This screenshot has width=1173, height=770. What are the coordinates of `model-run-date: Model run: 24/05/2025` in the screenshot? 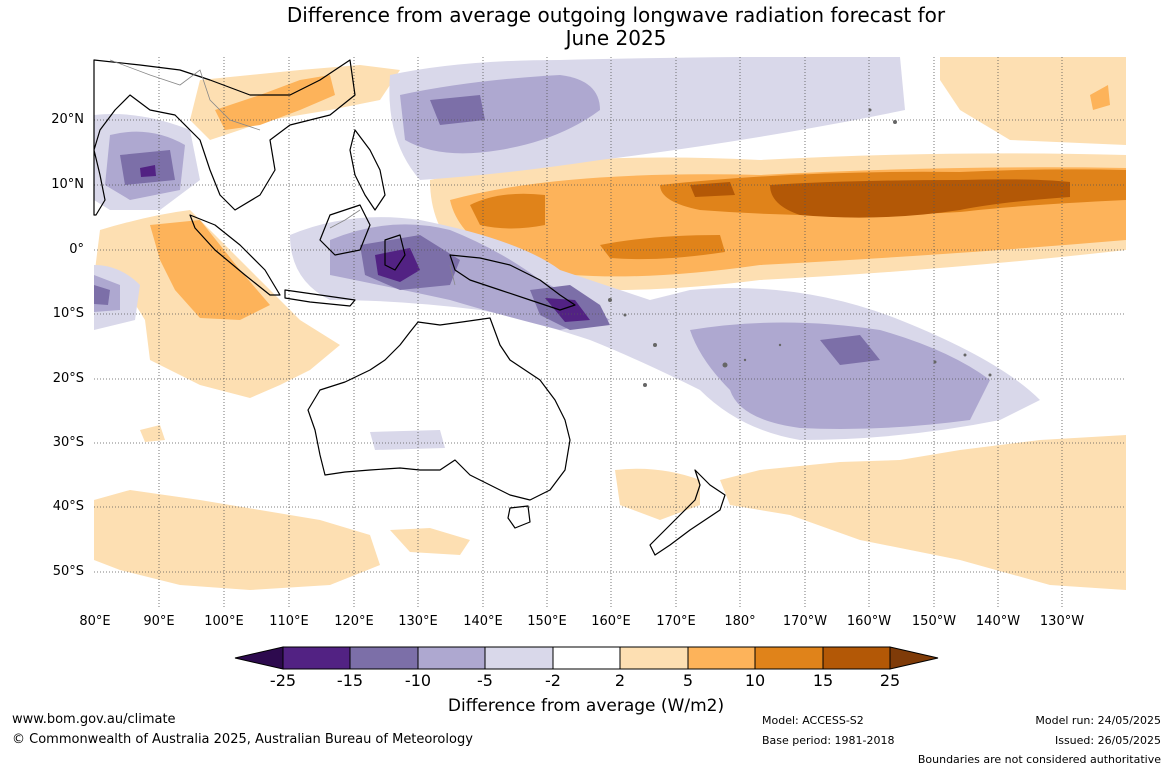 It's located at (1098, 720).